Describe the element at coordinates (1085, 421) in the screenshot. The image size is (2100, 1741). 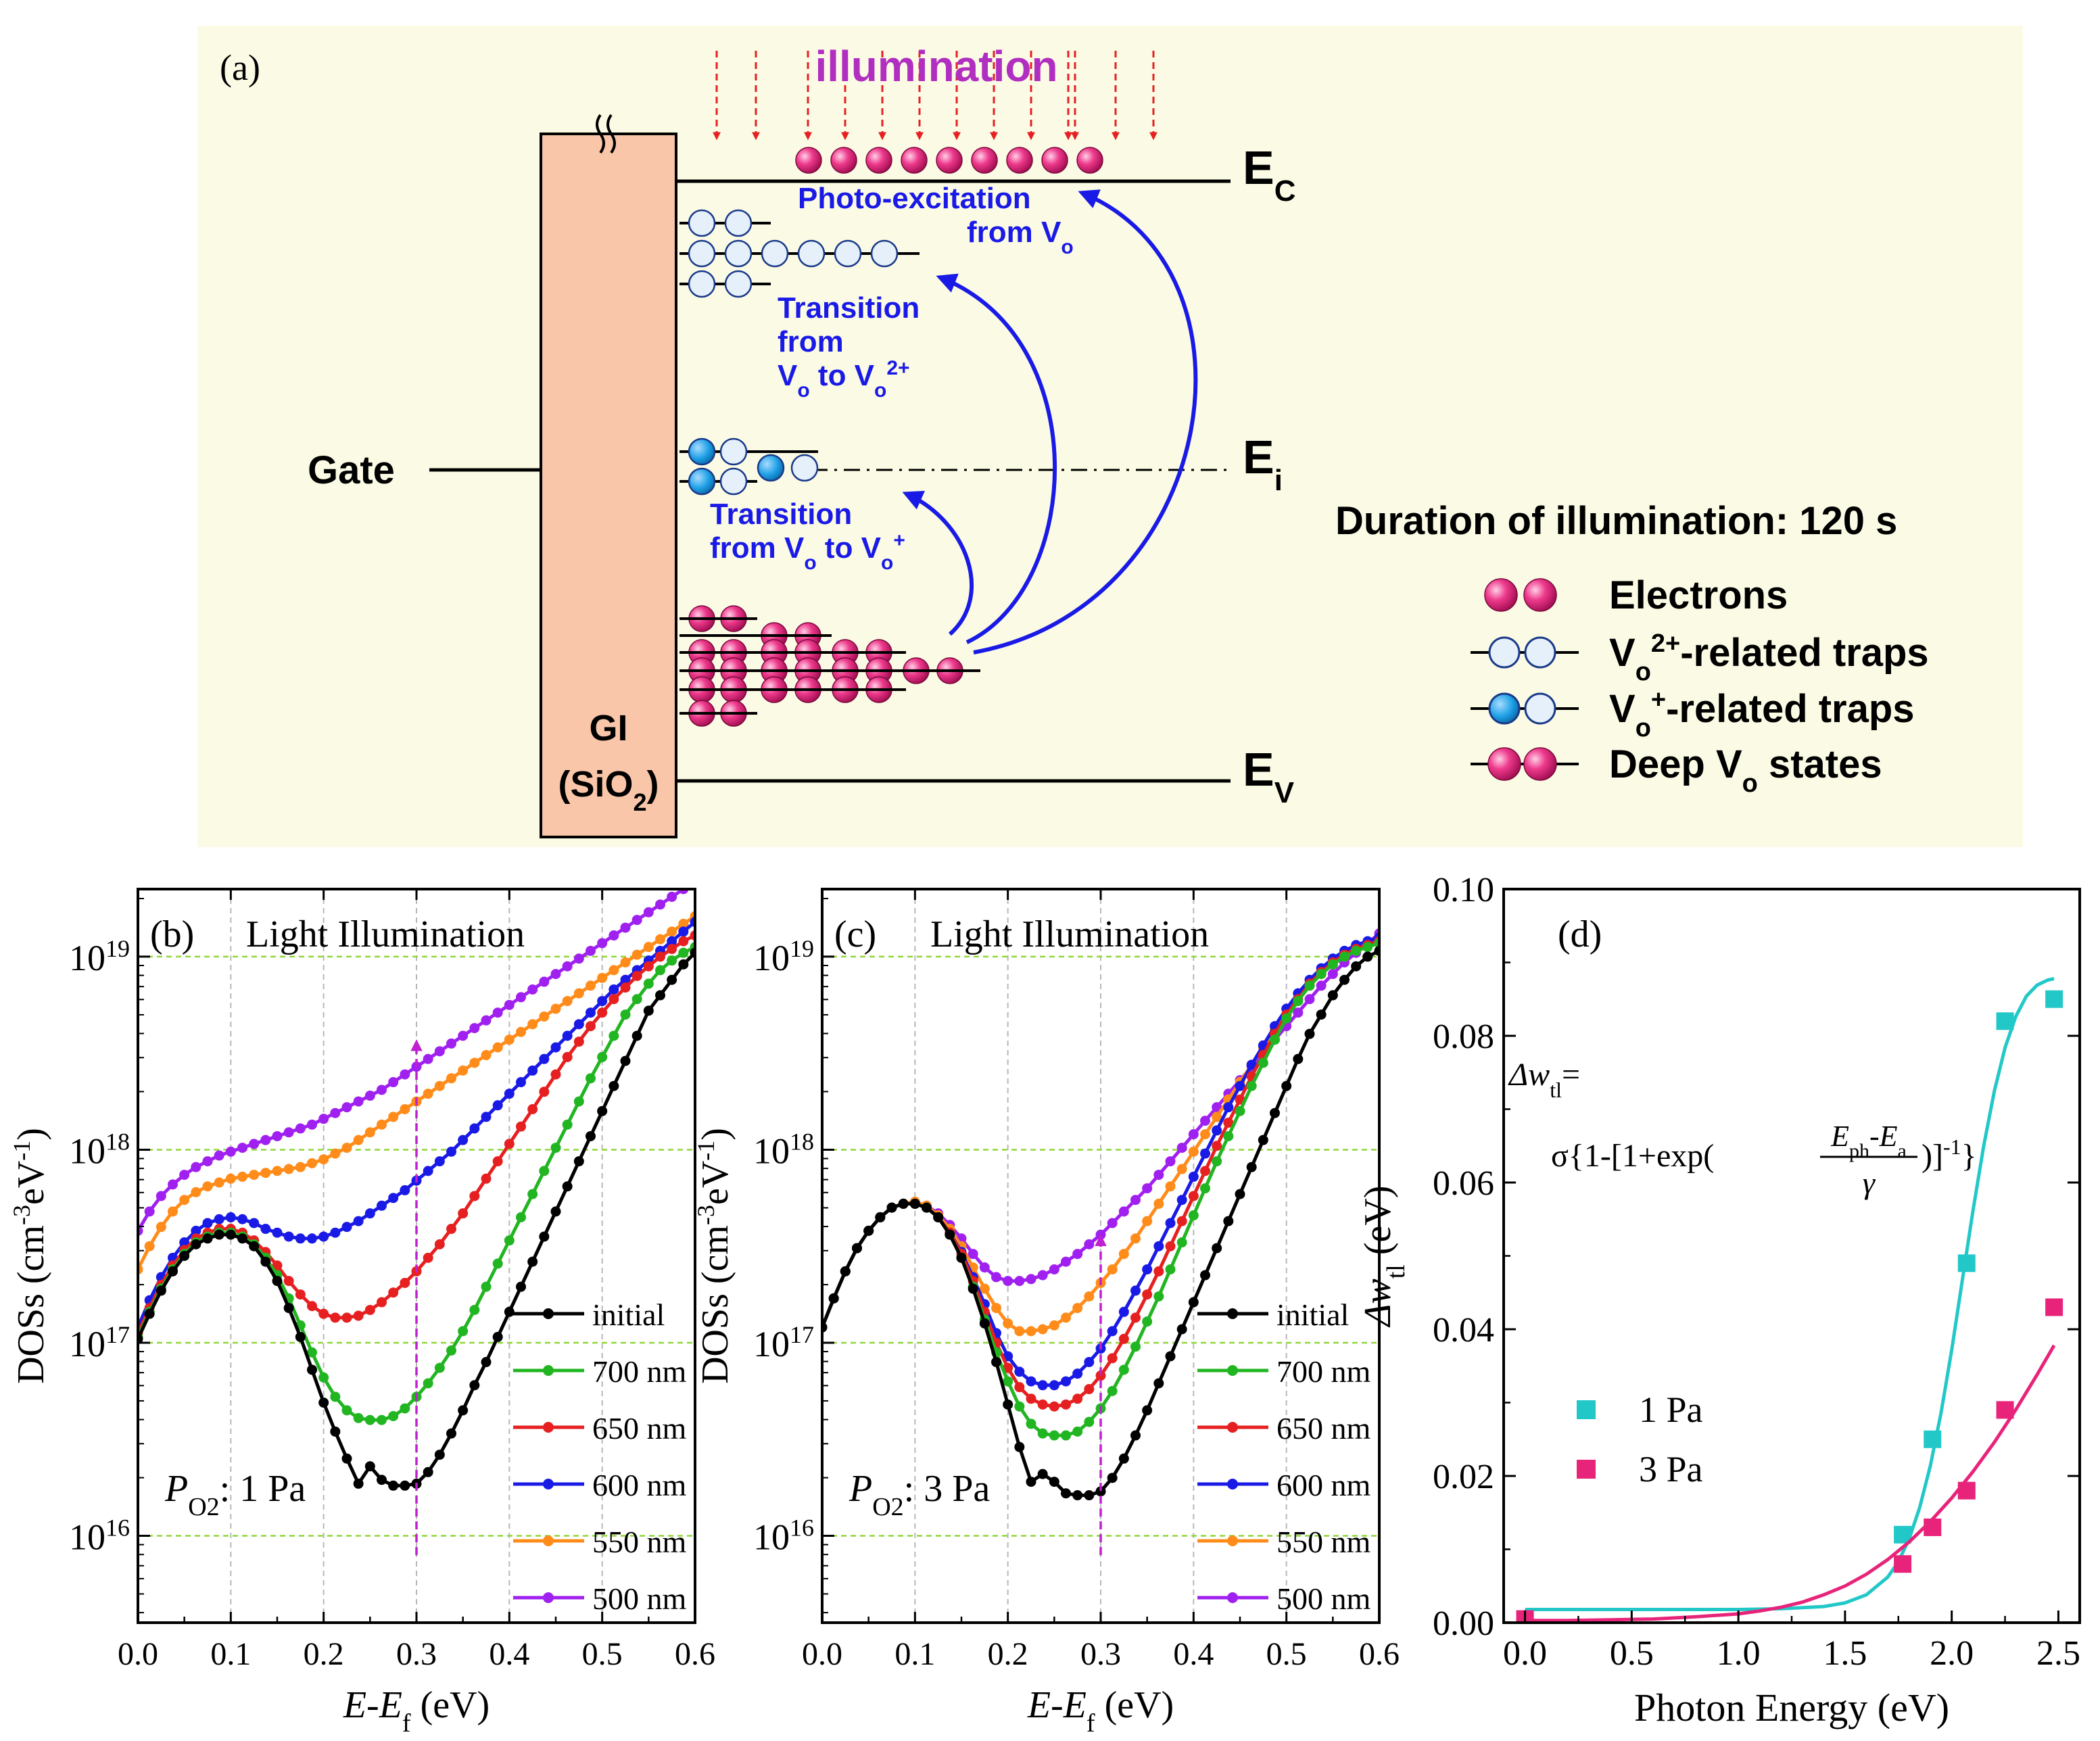
I see `arrow-photo-excitation` at that location.